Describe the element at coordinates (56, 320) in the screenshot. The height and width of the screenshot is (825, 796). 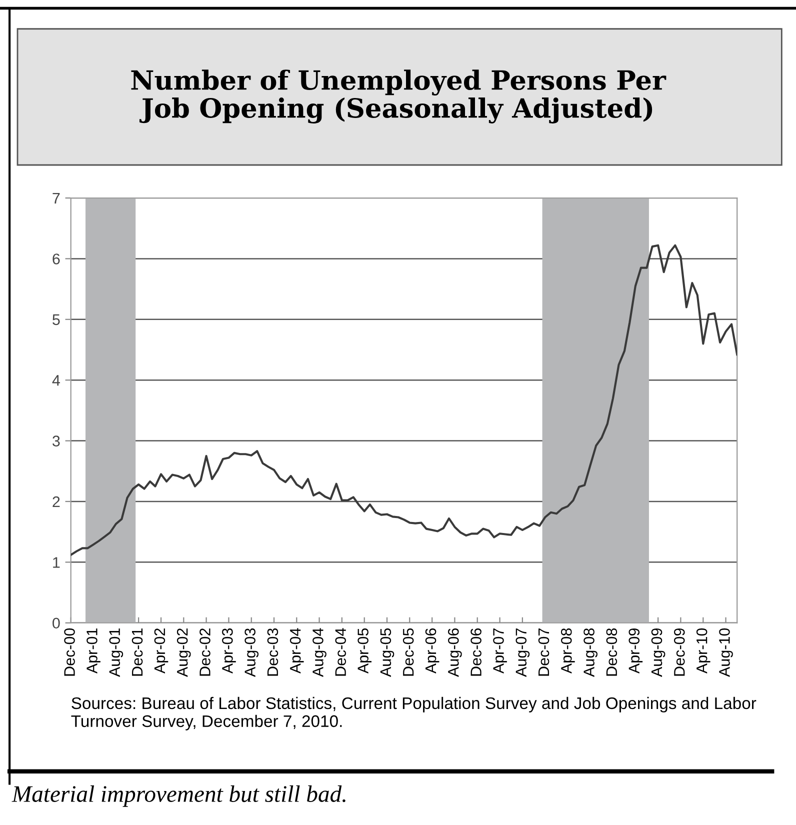
I see `y-tick-label: 5` at that location.